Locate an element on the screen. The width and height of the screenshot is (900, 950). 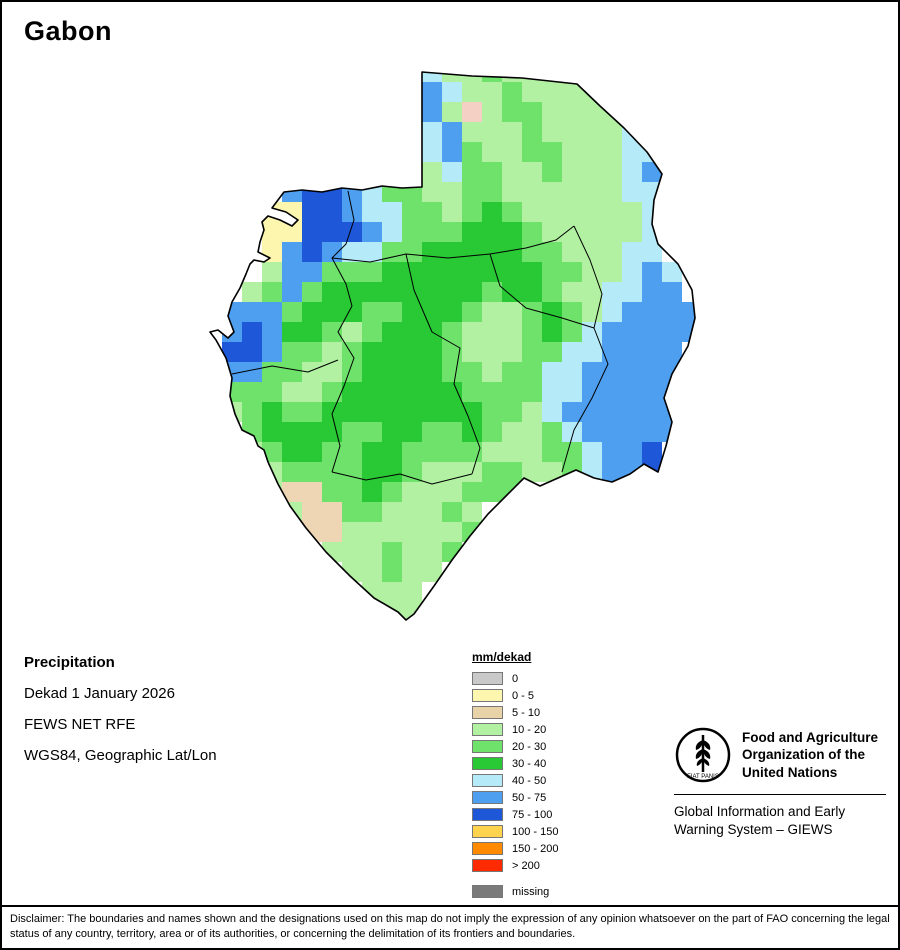
legend-label: 0 - 5 is located at coordinates (523, 695).